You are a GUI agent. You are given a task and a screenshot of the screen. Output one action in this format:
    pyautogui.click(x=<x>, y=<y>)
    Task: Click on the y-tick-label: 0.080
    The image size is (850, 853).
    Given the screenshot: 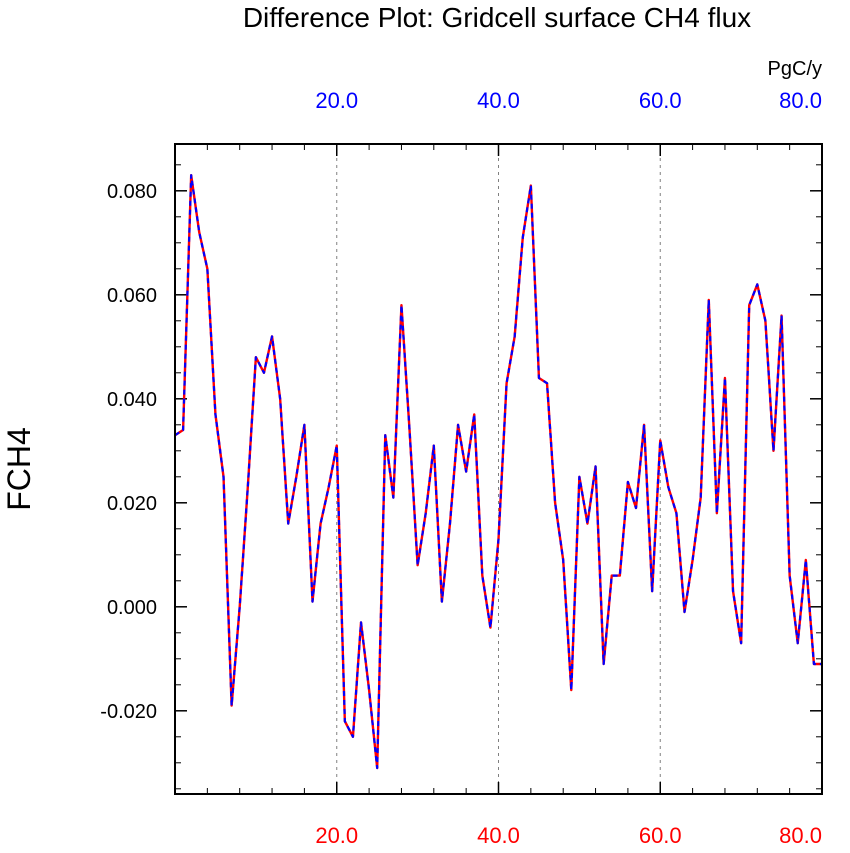 What is the action you would take?
    pyautogui.click(x=132, y=192)
    